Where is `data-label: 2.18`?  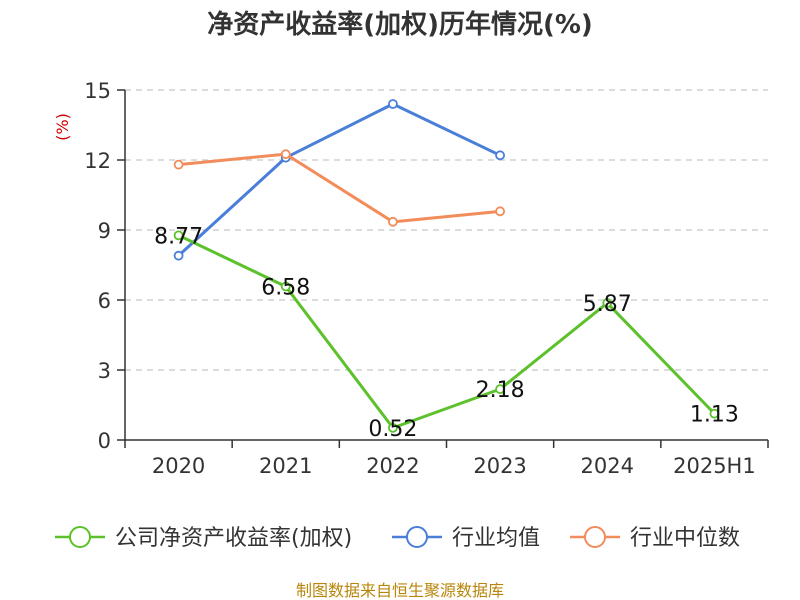
data-label: 2.18 is located at coordinates (500, 390).